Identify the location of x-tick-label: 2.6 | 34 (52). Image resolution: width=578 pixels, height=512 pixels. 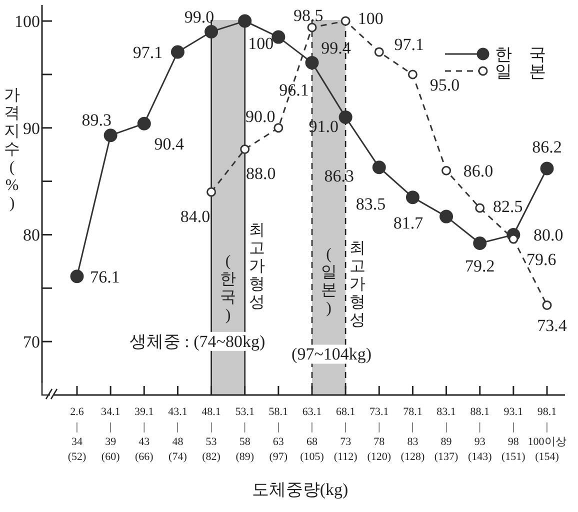
(77, 434).